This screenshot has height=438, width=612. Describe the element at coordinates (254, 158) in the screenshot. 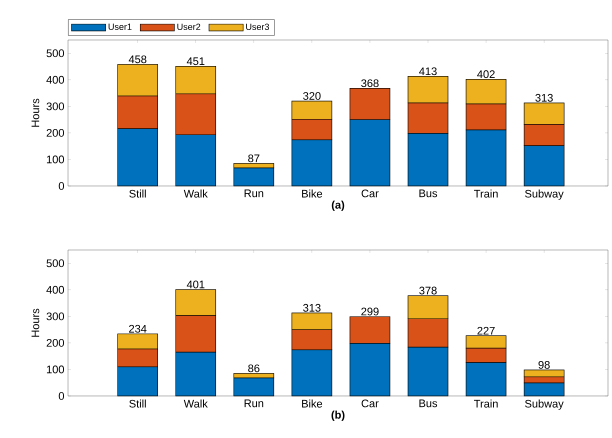

I see `total-label: 87` at that location.